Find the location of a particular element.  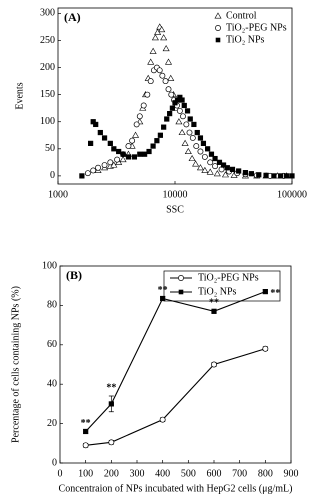

x-tick-label: 500 is located at coordinates (188, 473).